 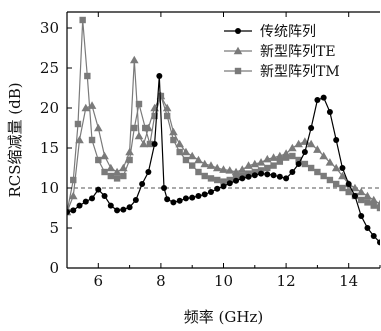 What do you see at coordinates (54, 228) in the screenshot?
I see `y-tick-label: 5` at bounding box center [54, 228].